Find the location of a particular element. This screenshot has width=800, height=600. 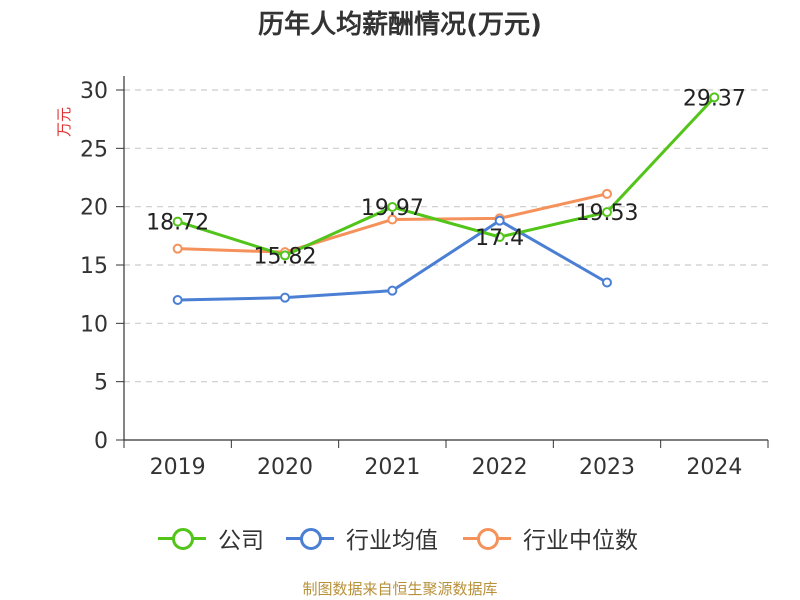

data-label: 18.72 is located at coordinates (177, 223).